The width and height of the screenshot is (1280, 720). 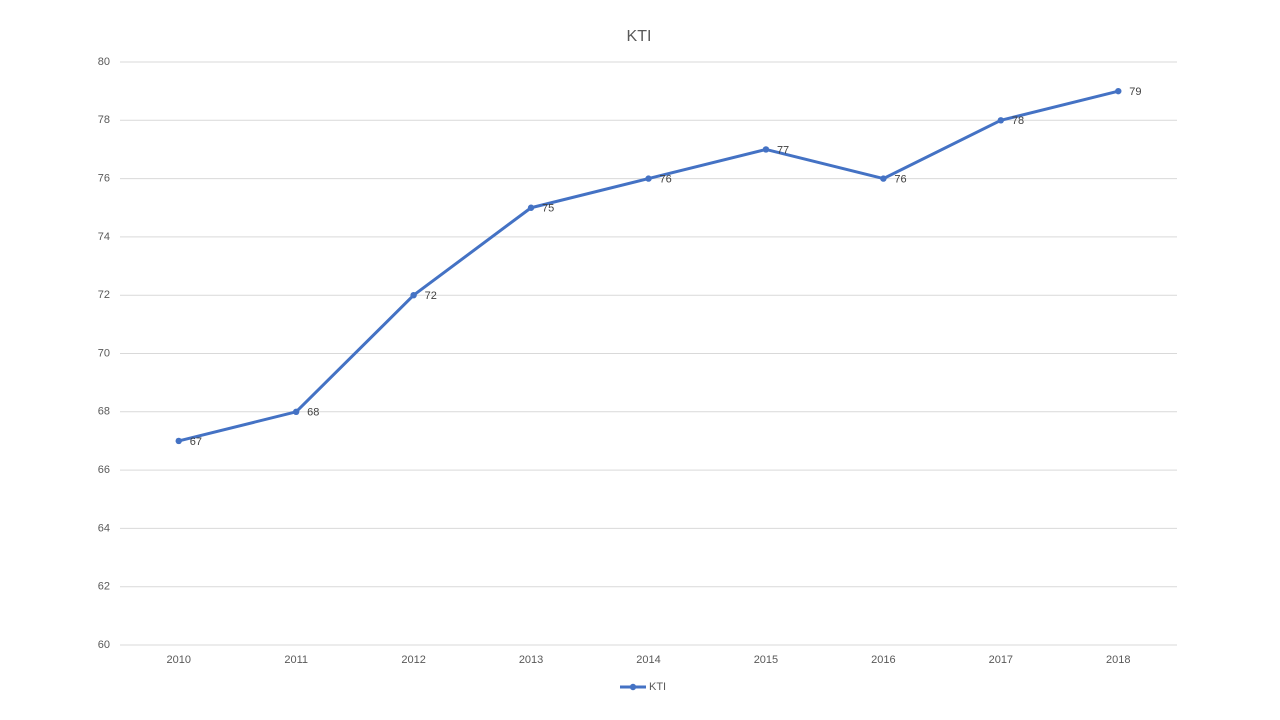 I want to click on x-tick-label: 2011, so click(x=296, y=660).